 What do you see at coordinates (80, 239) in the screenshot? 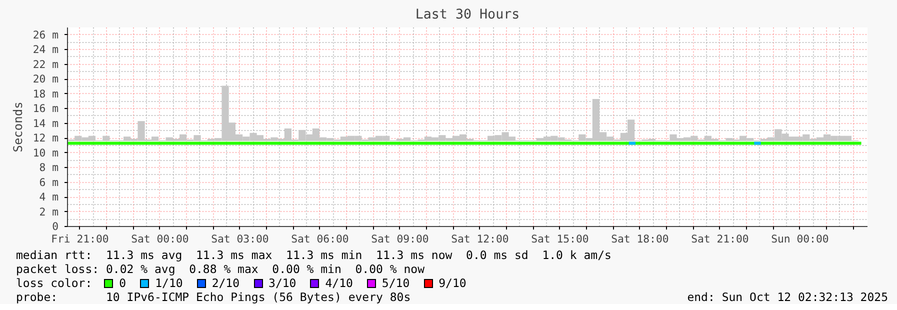
I see `x-tick-label: Fri 21:00` at bounding box center [80, 239].